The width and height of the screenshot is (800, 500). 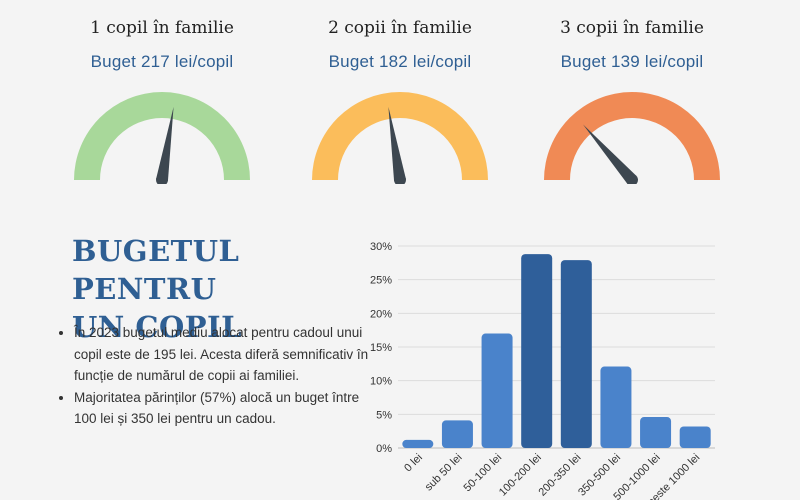 What do you see at coordinates (400, 61) in the screenshot?
I see `gauge-budget: Buget 182 lei/copil` at bounding box center [400, 61].